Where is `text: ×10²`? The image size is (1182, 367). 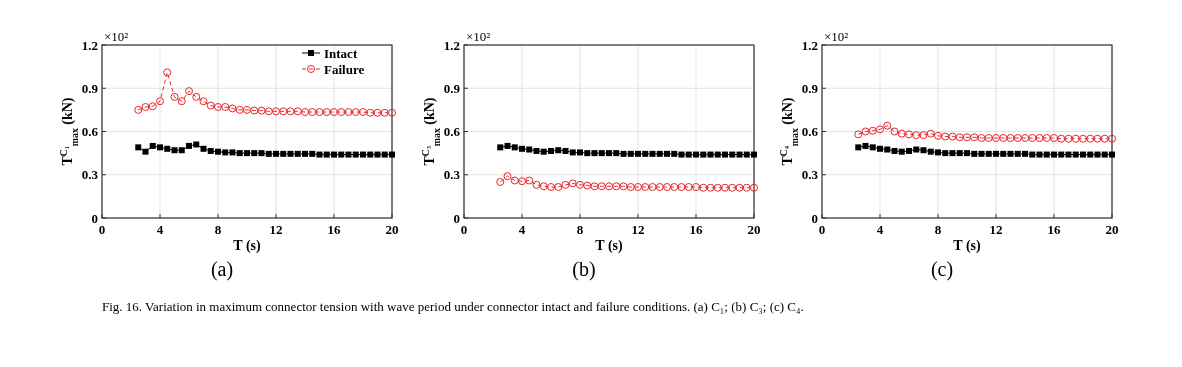
text: ×10² is located at coordinates (836, 36).